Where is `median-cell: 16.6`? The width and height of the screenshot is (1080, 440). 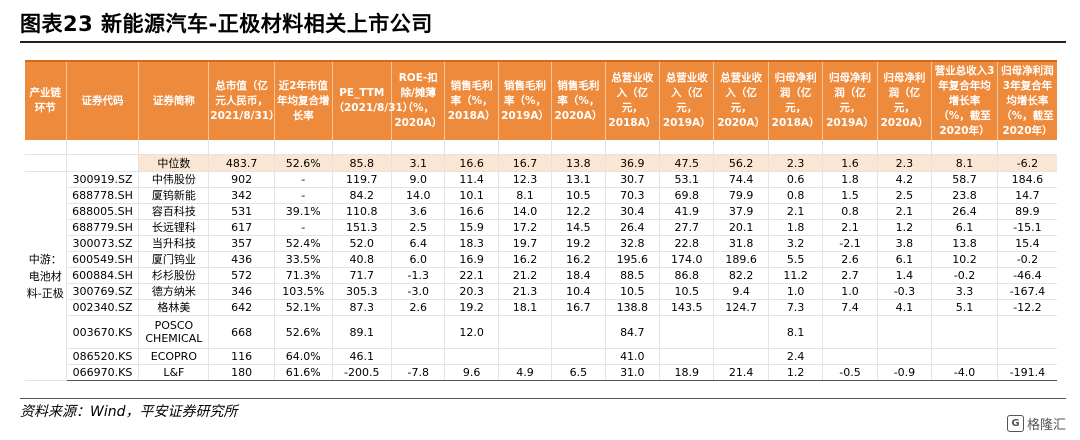 median-cell: 16.6 is located at coordinates (471, 163).